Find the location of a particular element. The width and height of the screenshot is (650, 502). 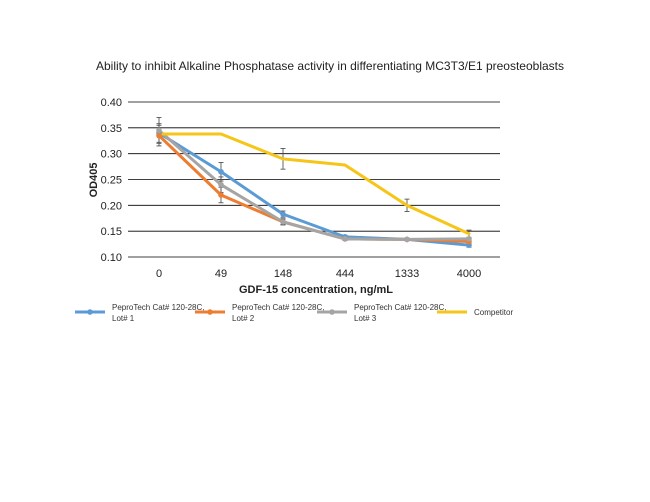

y-tick-label: 0.30 is located at coordinates (111, 155).